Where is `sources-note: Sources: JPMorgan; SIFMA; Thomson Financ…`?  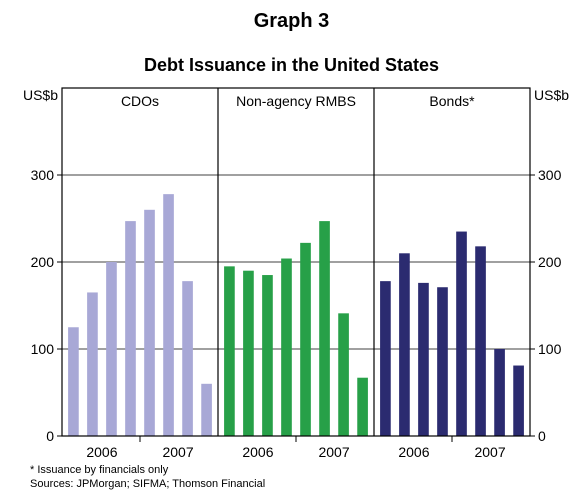 sources-note: Sources: JPMorgan; SIFMA; Thomson Financ… is located at coordinates (148, 484).